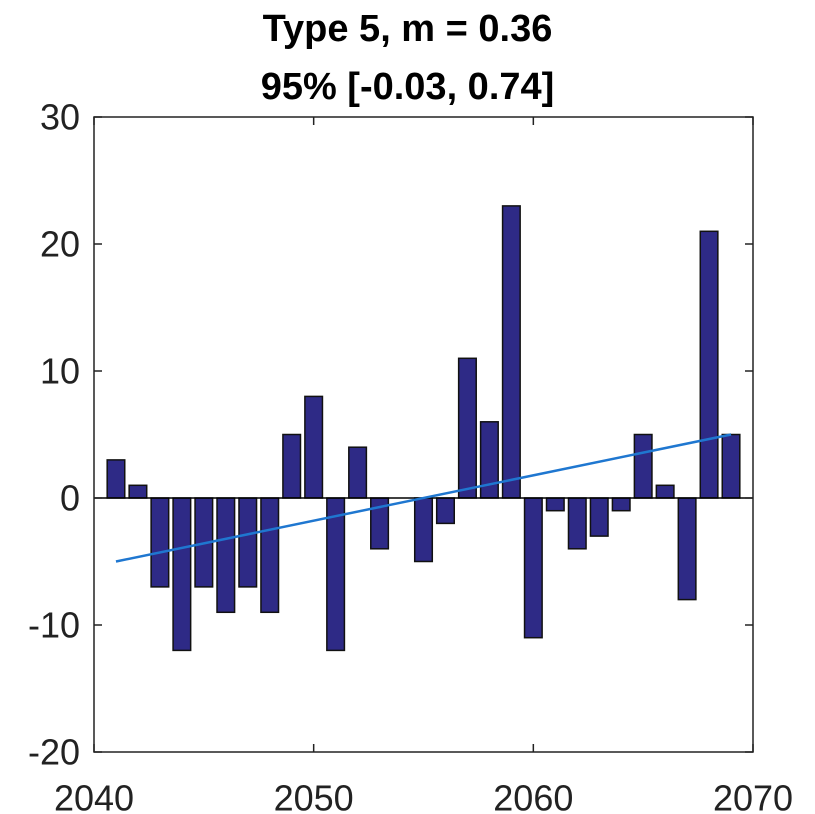  Describe the element at coordinates (70, 498) in the screenshot. I see `y-tick-label: 0` at that location.